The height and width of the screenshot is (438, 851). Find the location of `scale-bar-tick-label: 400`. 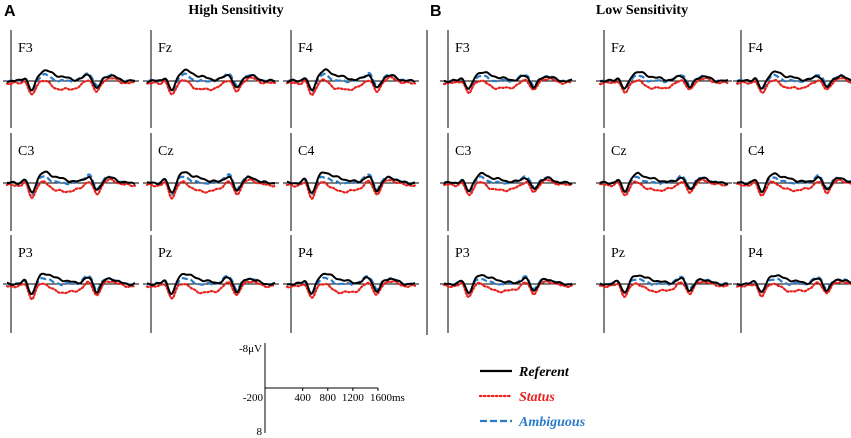

scale-bar-tick-label: 400 is located at coordinates (302, 398).